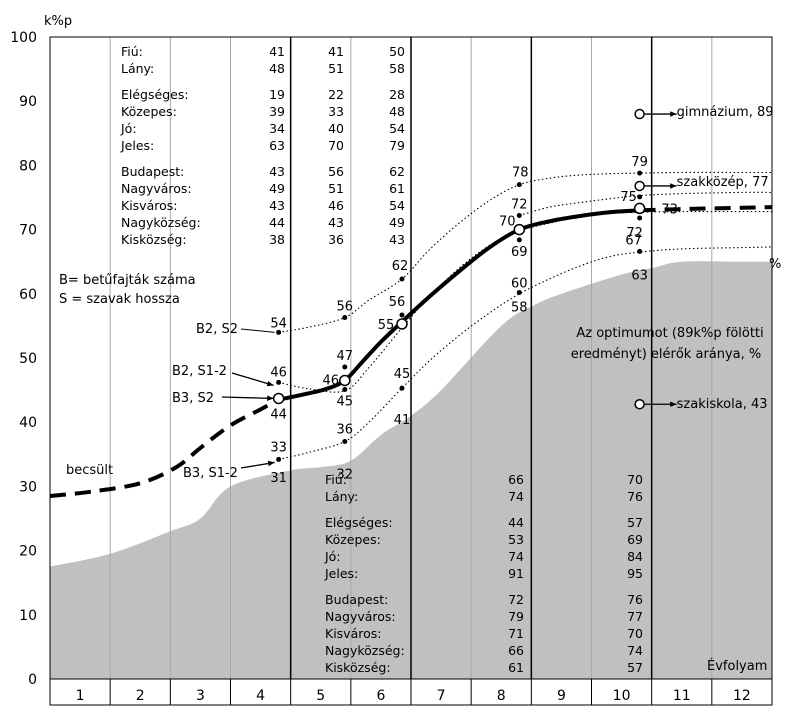 The width and height of the screenshot is (790, 721). Describe the element at coordinates (336, 94) in the screenshot. I see `table-cell: 22` at that location.